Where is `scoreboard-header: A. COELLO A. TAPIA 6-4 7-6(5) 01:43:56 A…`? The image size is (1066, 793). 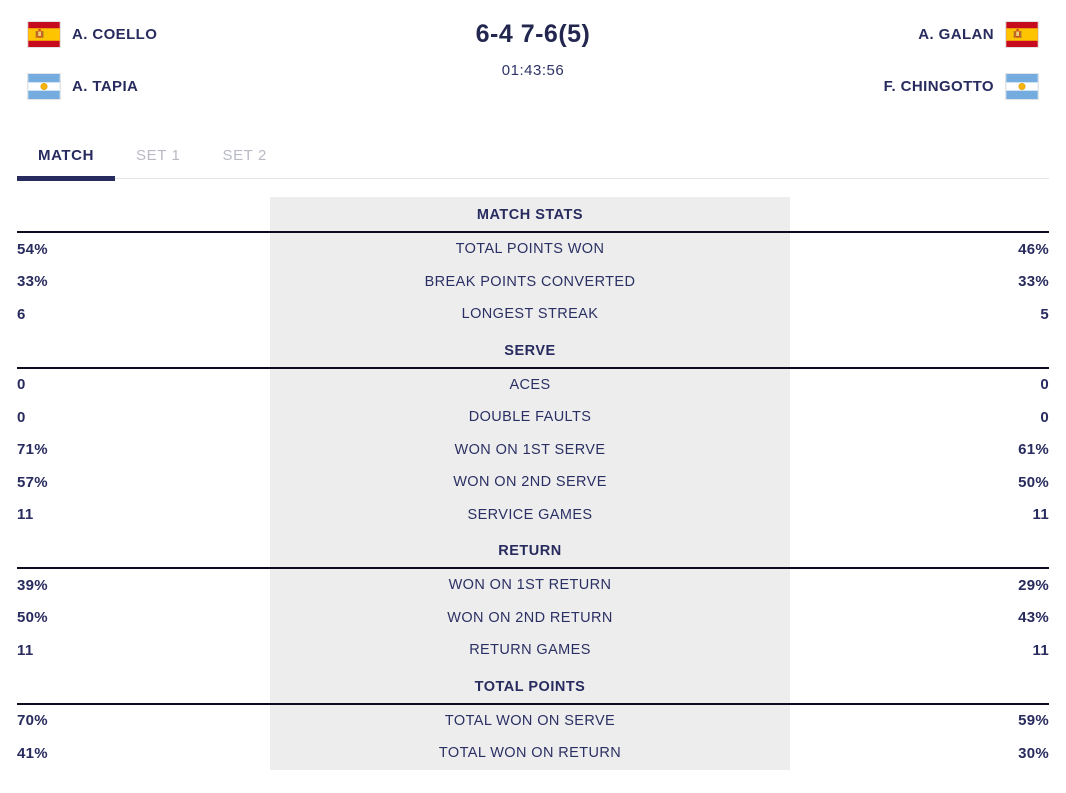
scoreboard-header: A. COELLO A. TAPIA 6-4 7-6(5) 01:43:56 A… is located at coordinates (533, 50).